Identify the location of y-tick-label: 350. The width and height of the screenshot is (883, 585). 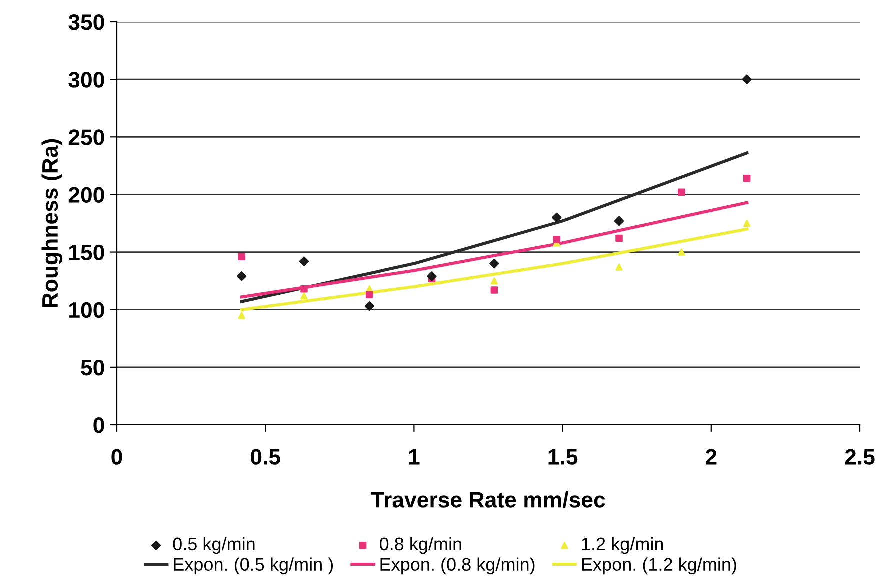
(86, 22).